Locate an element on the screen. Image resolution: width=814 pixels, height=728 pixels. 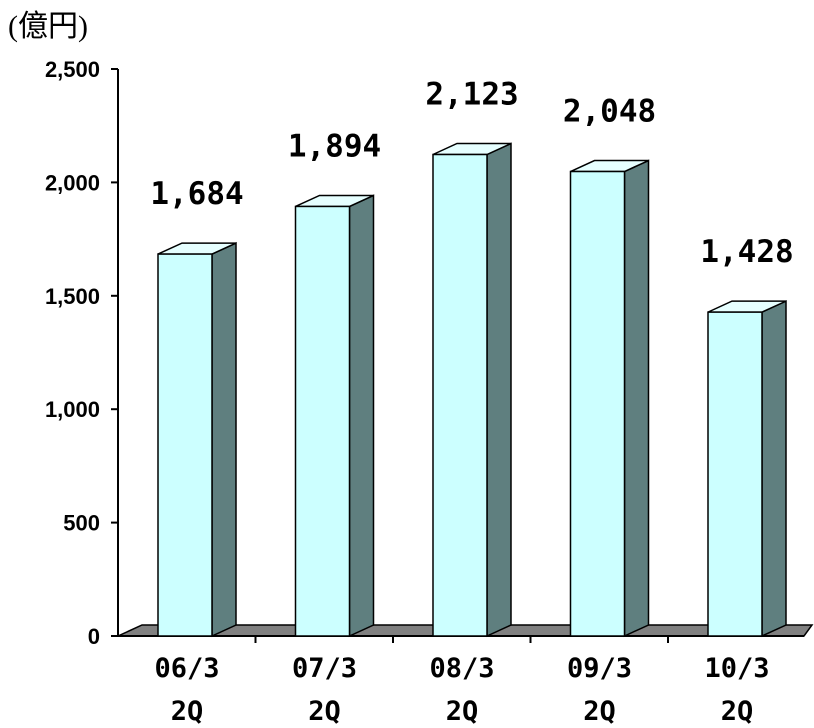
x-tick-label: 06/3 is located at coordinates (186, 668).